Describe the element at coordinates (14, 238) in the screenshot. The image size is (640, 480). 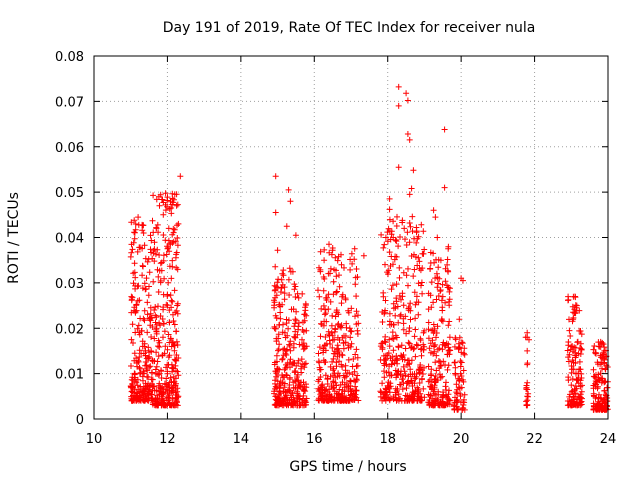
I see `y-axis-title: ROTI / TECUs` at that location.